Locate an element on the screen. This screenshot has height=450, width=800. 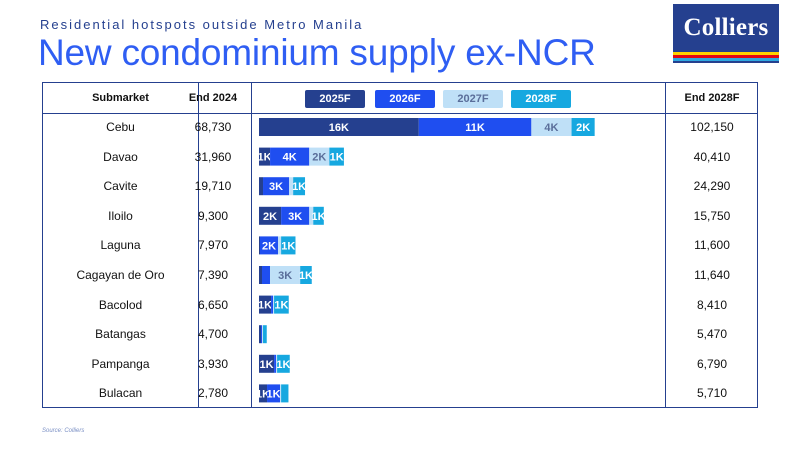
legend-2025f: 2025F is located at coordinates (335, 99).